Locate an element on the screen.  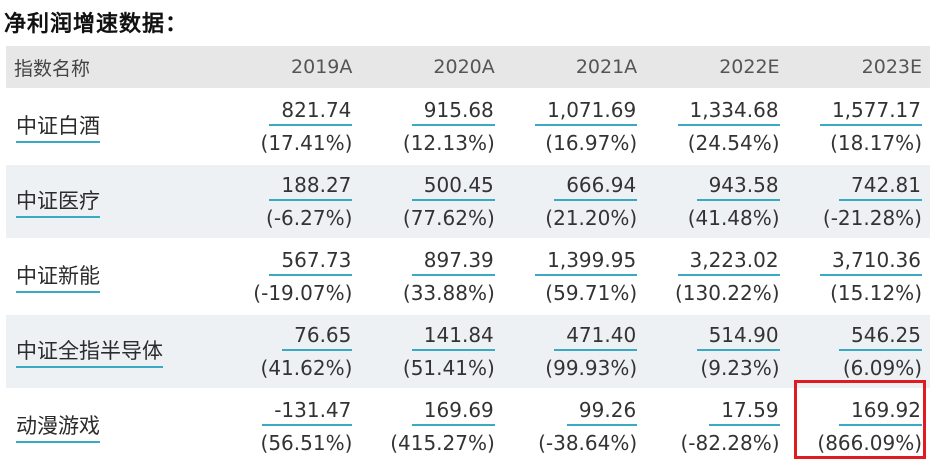
header-index-name: 指数名称 is located at coordinates (112, 67).